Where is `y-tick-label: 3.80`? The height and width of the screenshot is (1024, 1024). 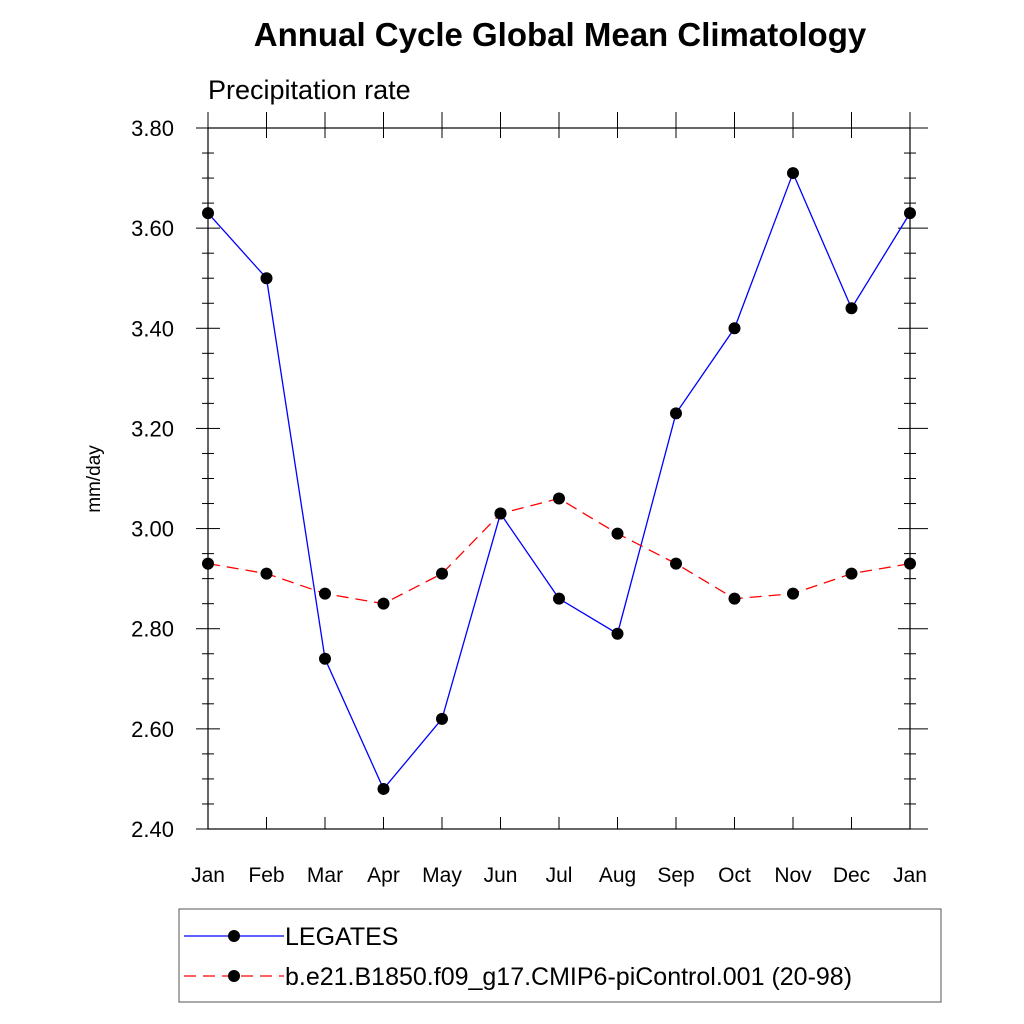 y-tick-label: 3.80 is located at coordinates (152, 128).